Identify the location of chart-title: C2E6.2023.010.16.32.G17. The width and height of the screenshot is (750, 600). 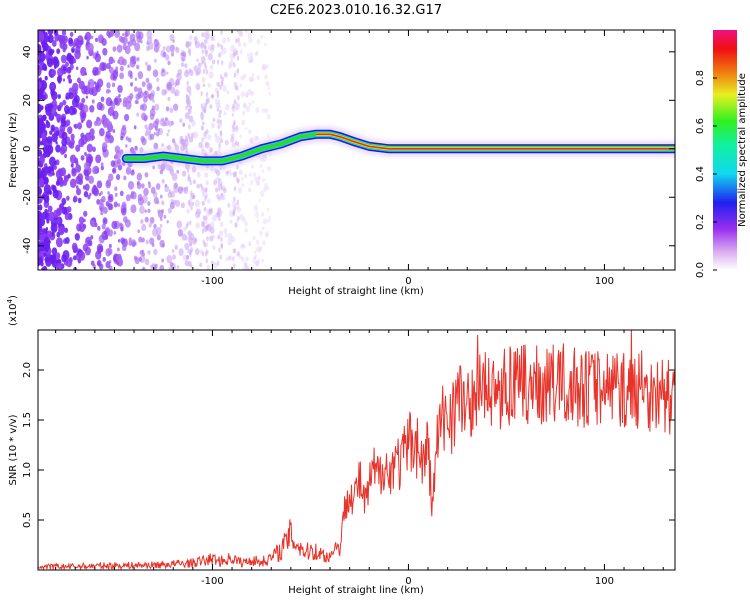
(356, 10).